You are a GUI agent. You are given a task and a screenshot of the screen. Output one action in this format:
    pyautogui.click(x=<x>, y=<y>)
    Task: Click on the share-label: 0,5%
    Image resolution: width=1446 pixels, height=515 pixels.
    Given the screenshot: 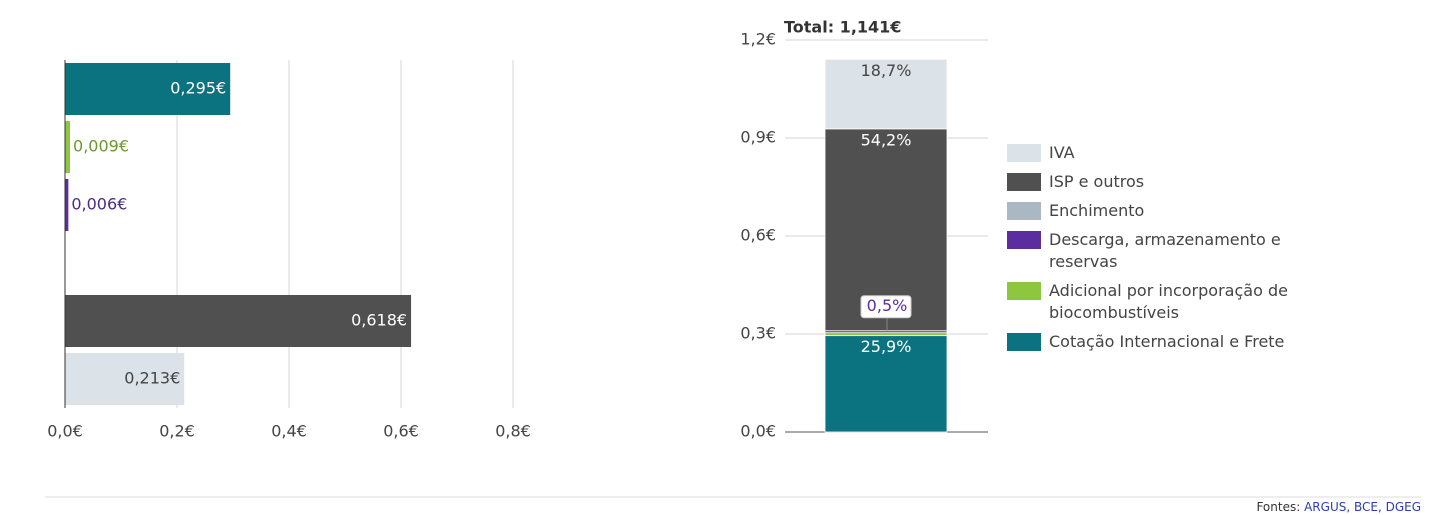 What is the action you would take?
    pyautogui.click(x=887, y=305)
    